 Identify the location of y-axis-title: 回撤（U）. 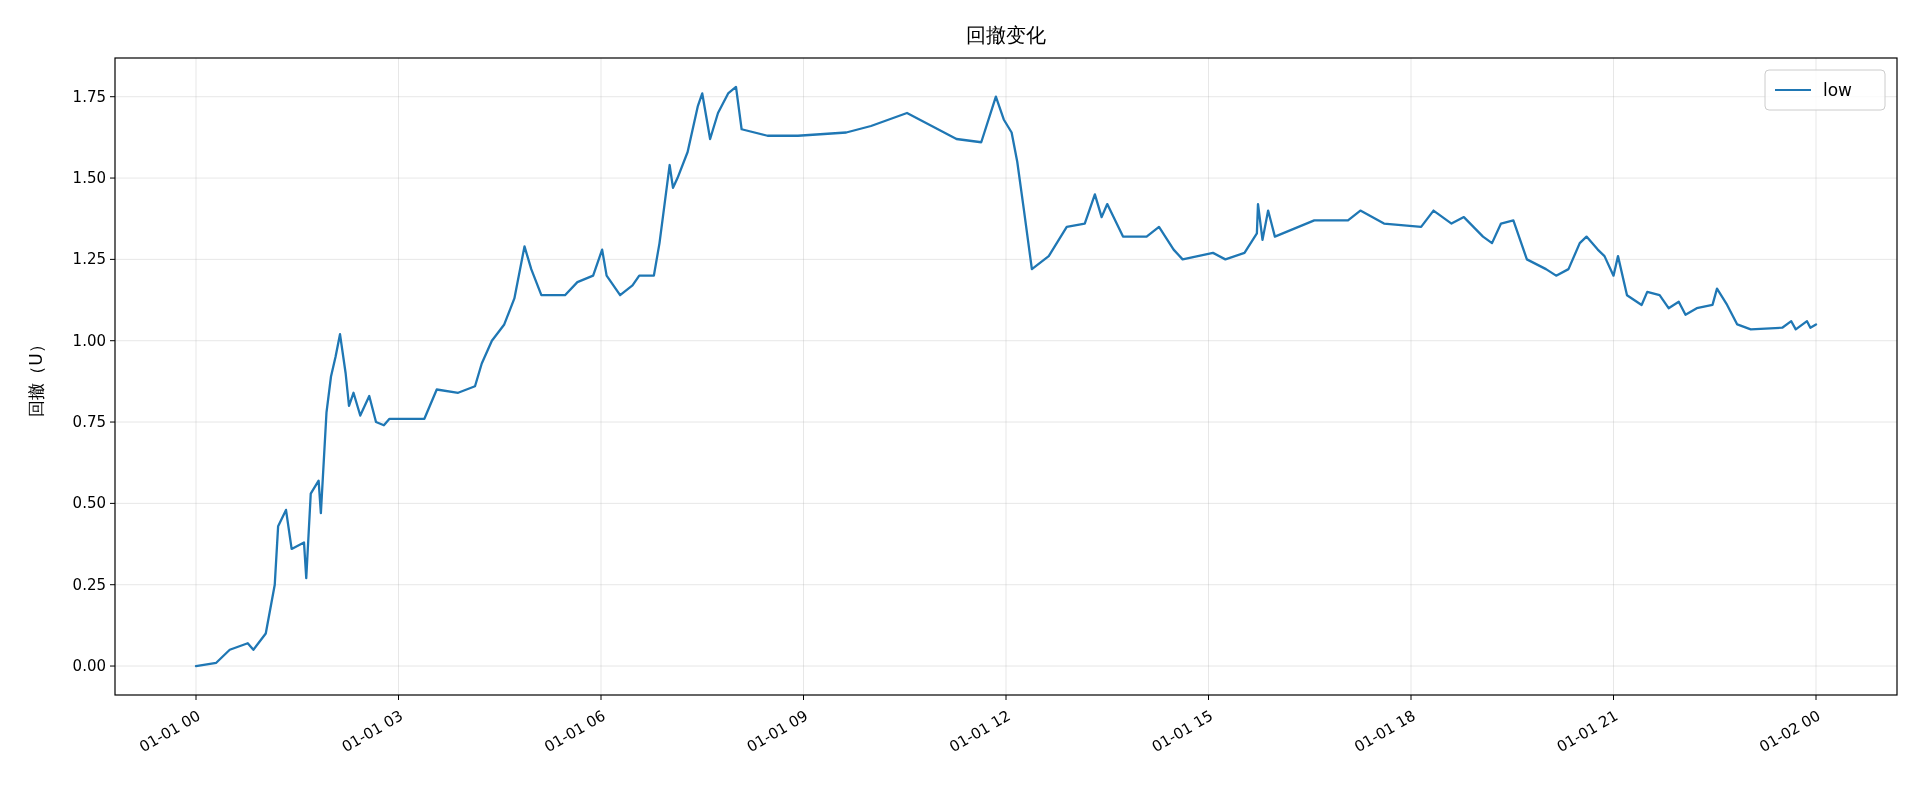
(36, 376).